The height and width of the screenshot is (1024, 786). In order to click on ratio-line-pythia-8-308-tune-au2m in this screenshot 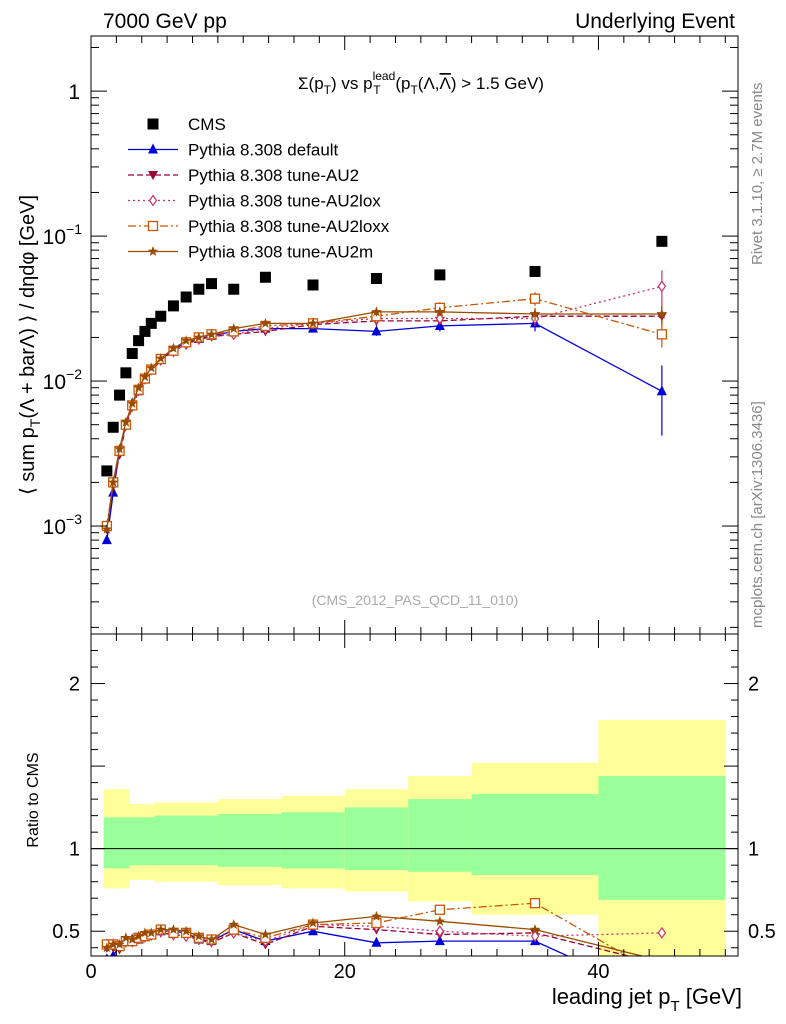, I will do `click(375, 935)`.